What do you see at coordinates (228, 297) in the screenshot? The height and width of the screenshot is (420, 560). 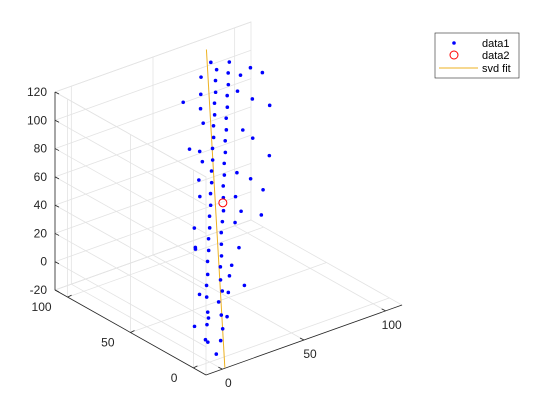 I see `grid-line-y-floor` at bounding box center [228, 297].